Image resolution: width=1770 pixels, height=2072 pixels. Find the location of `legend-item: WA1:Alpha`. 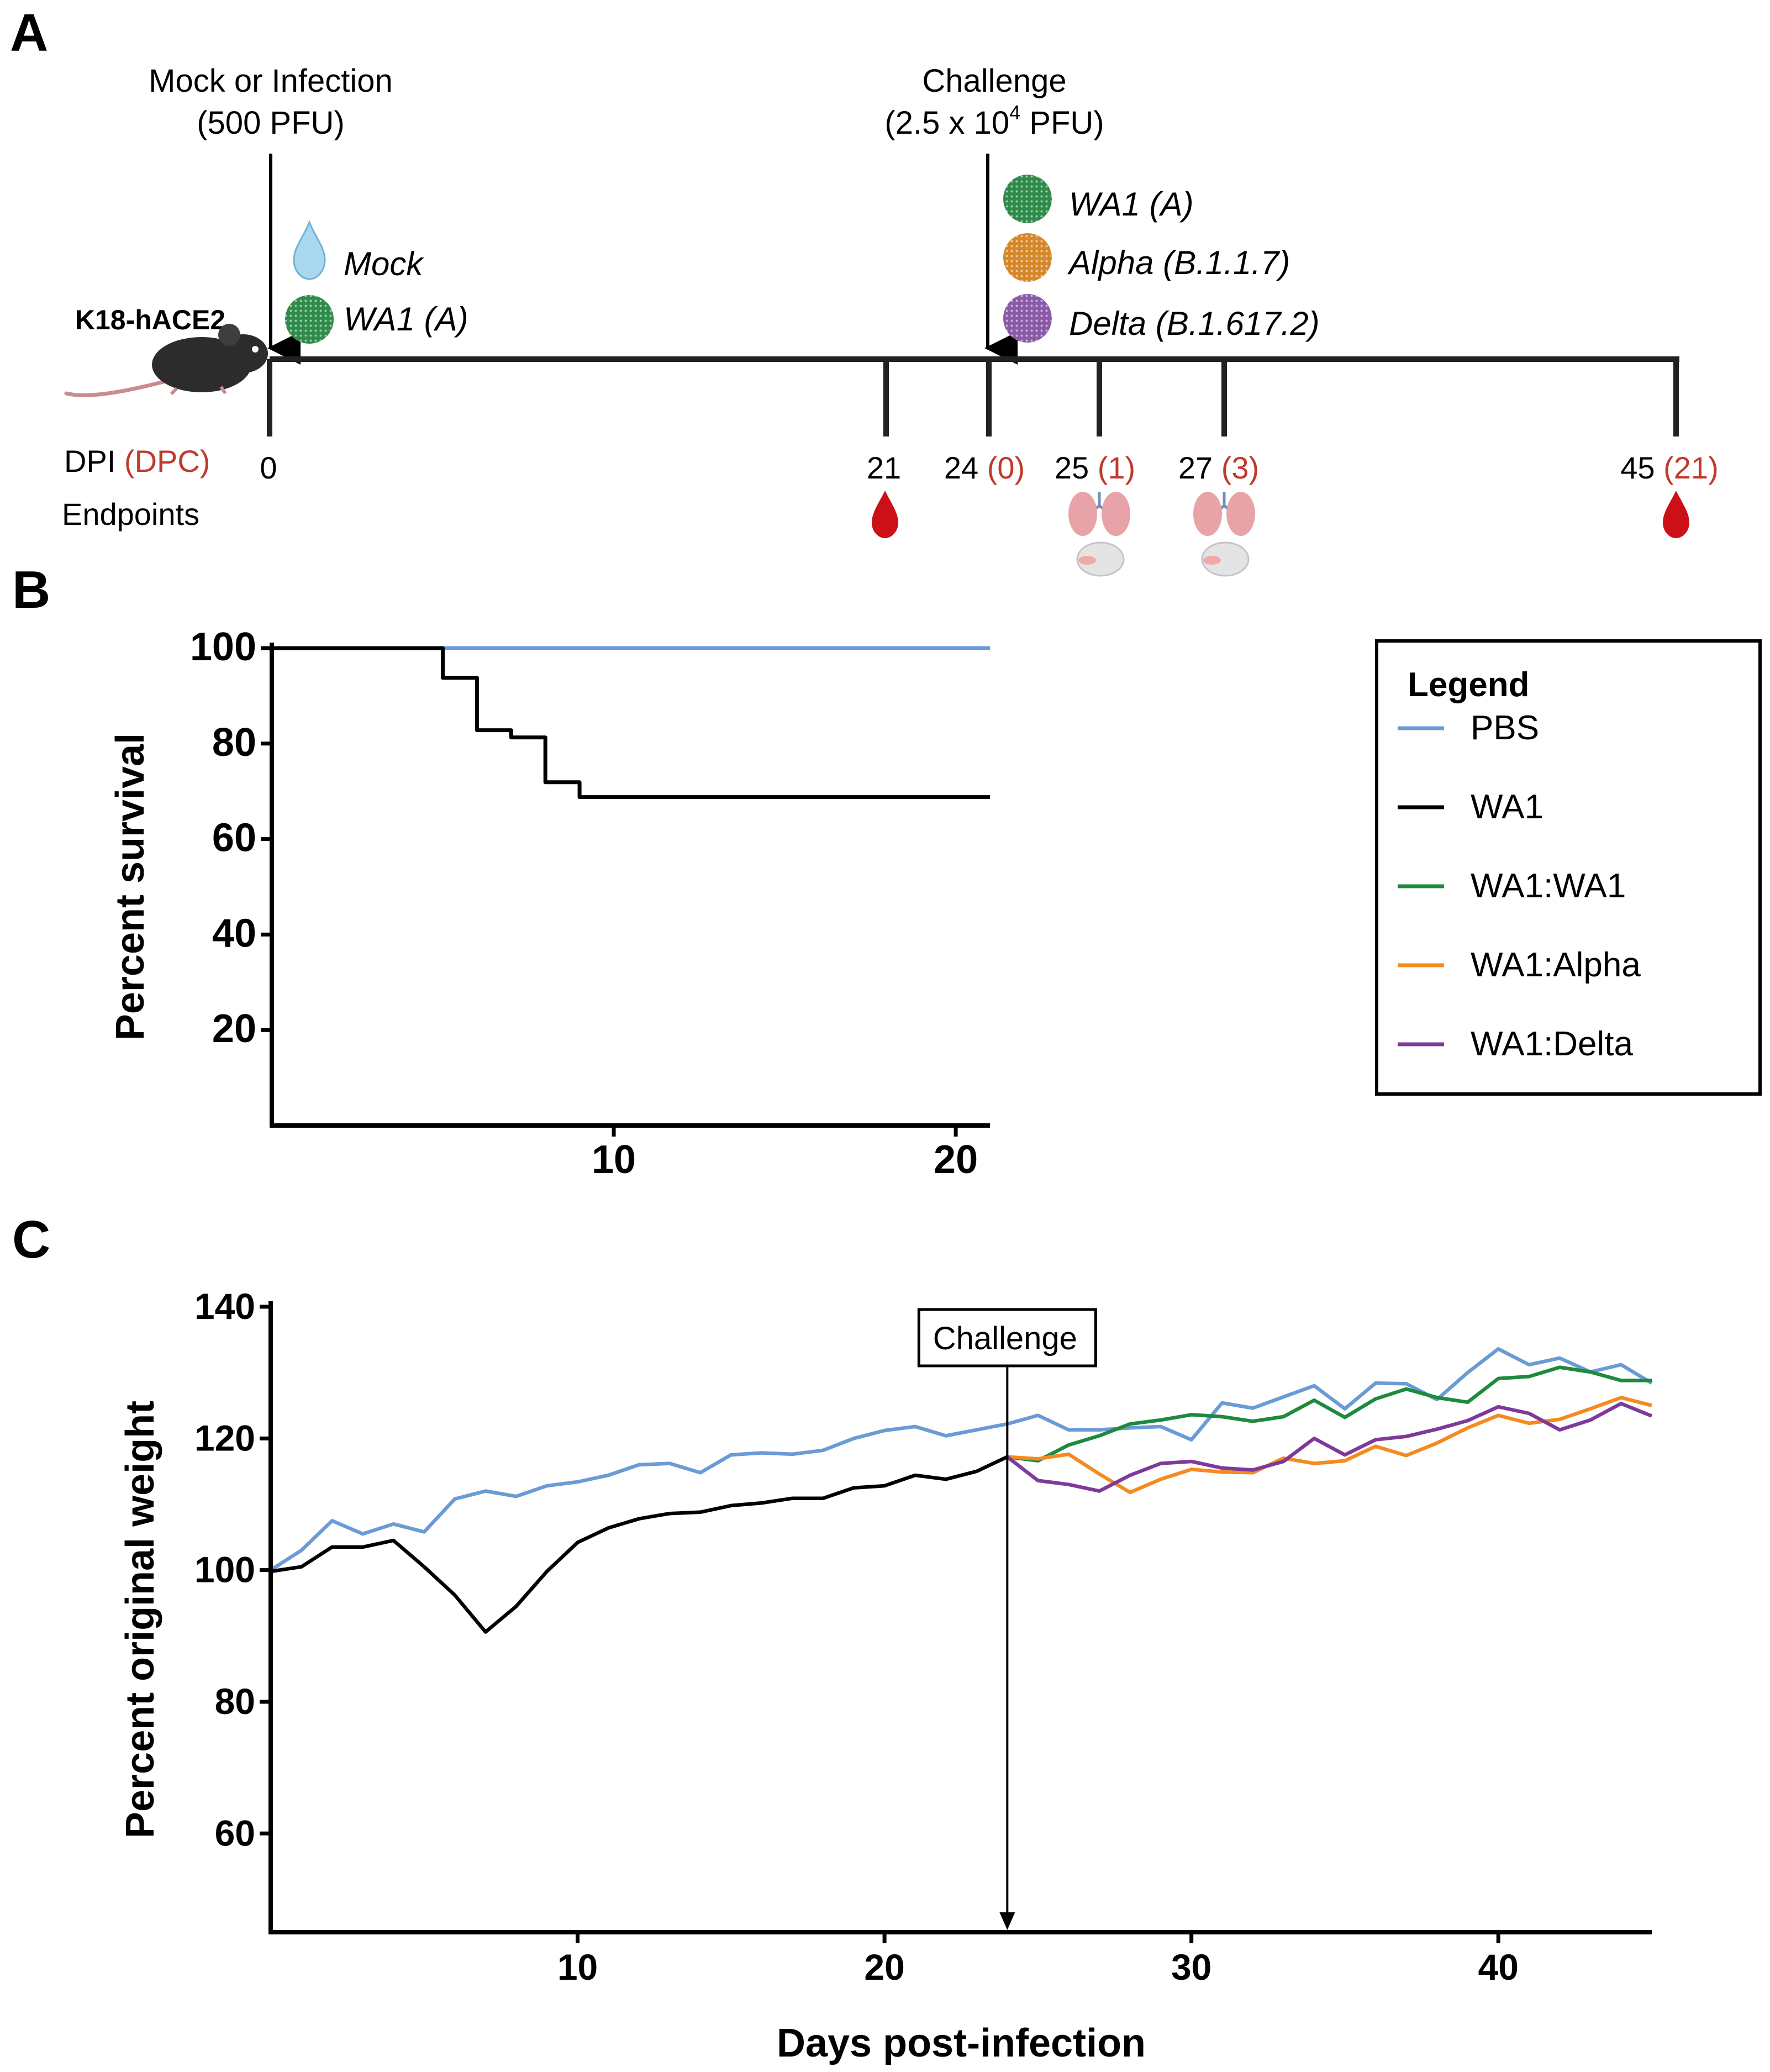

legend-item: WA1:Alpha is located at coordinates (1519, 965).